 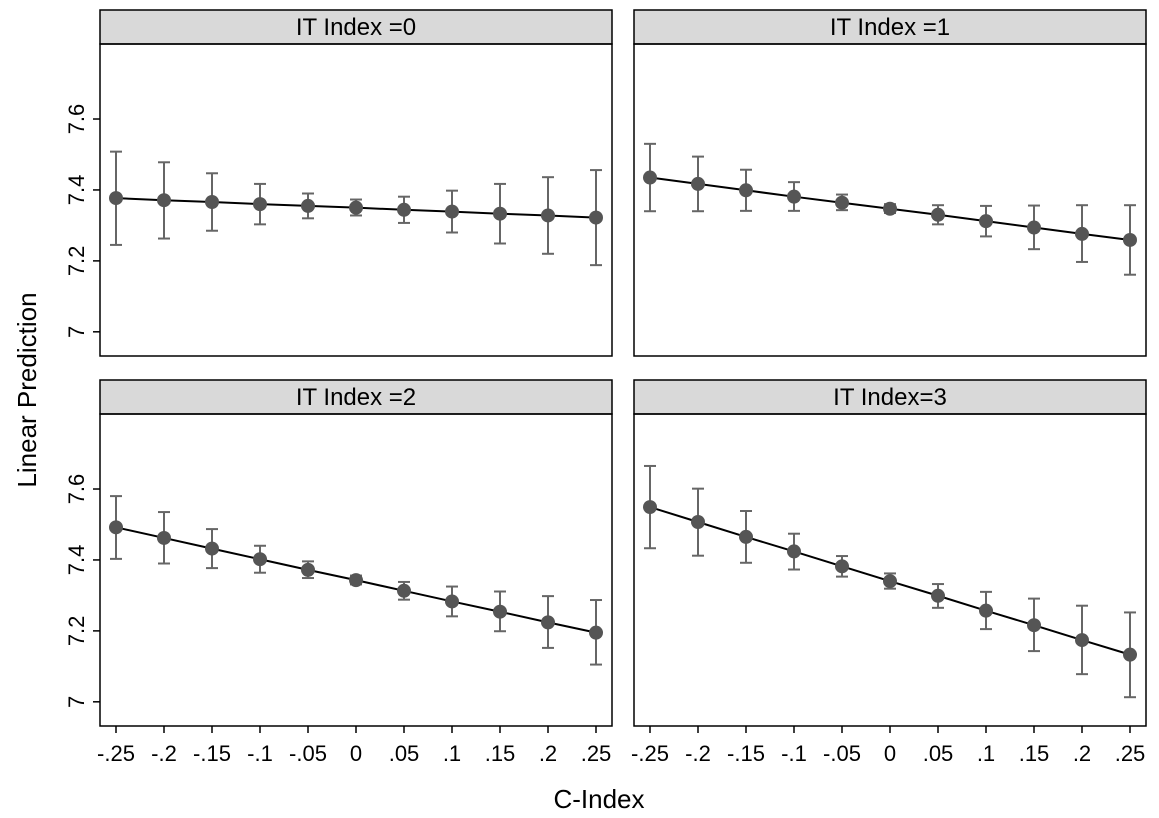 I want to click on panel-title: IT Index =2, so click(x=356, y=397).